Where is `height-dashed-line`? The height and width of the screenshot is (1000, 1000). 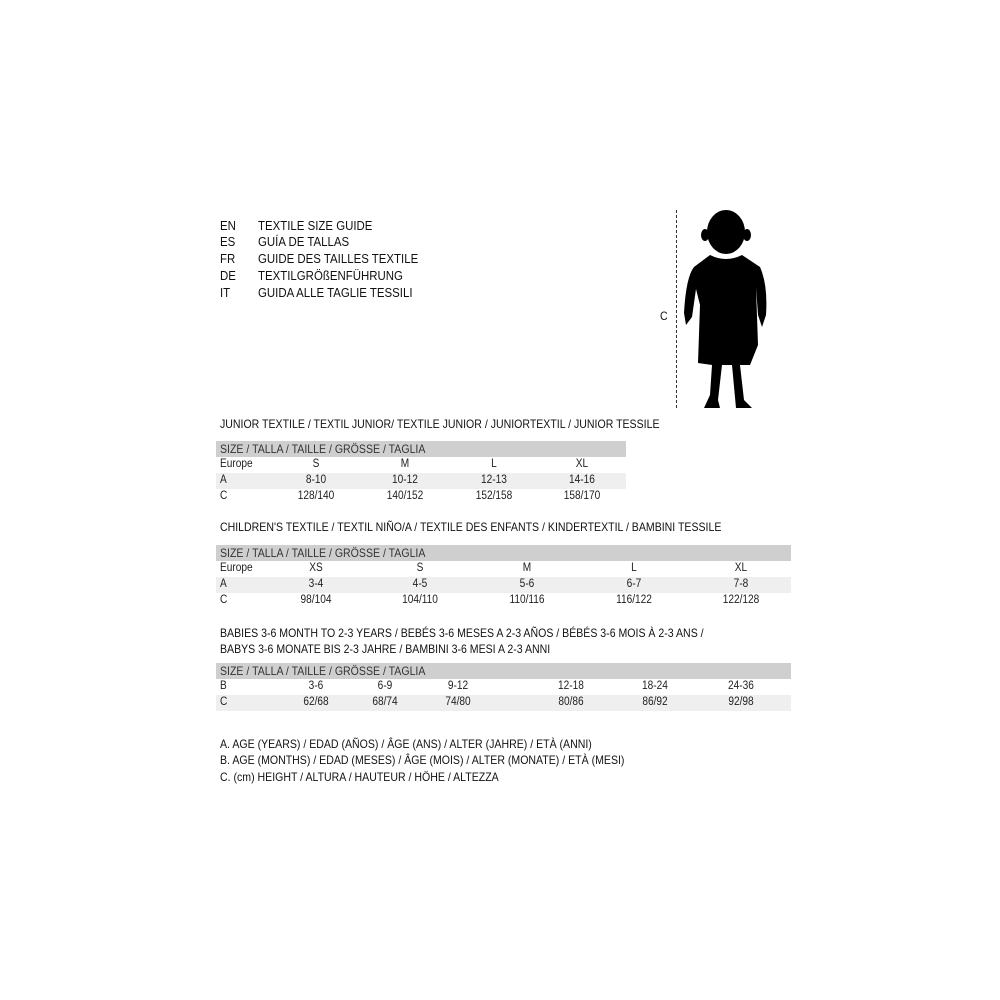
height-dashed-line is located at coordinates (676, 309).